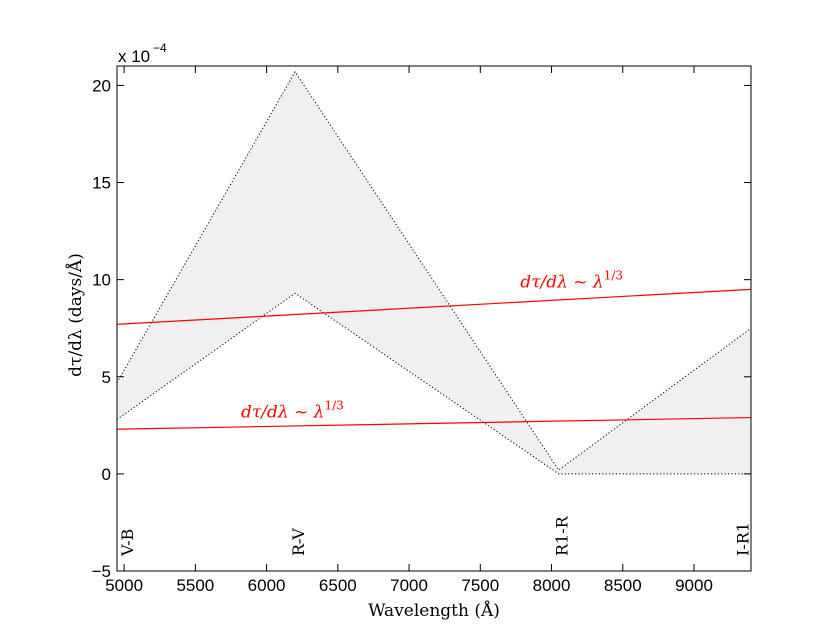 This screenshot has width=830, height=642. I want to click on x-tick-label: 9000, so click(694, 585).